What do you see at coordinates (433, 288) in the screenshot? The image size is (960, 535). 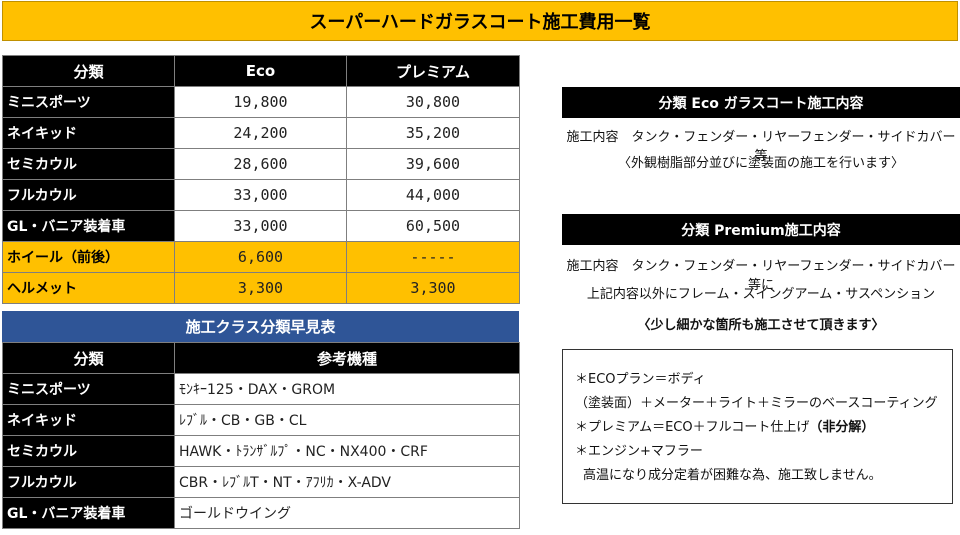 I see `premium-price: 3,300` at bounding box center [433, 288].